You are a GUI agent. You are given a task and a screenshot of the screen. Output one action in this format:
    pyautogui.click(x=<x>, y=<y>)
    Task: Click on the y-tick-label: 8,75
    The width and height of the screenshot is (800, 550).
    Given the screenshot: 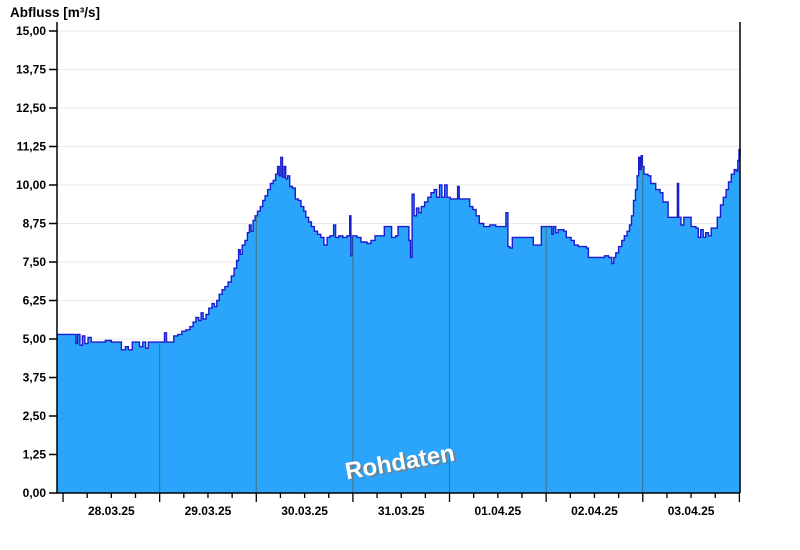 What is the action you would take?
    pyautogui.click(x=35, y=224)
    